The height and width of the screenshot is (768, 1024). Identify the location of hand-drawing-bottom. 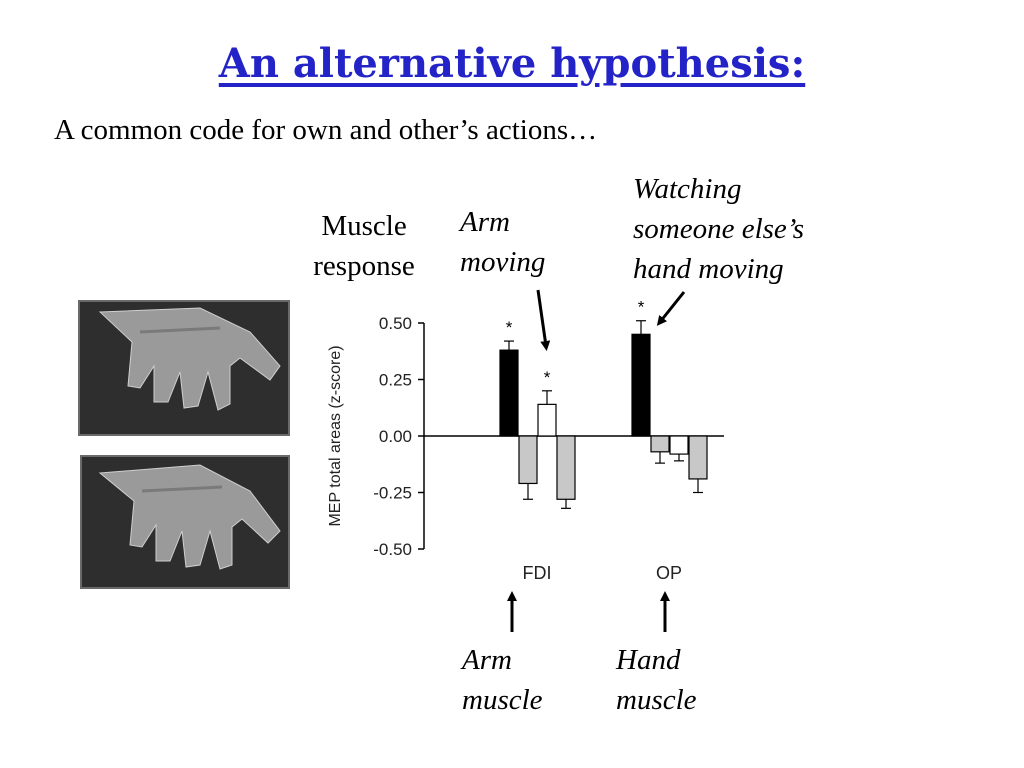
(185, 522).